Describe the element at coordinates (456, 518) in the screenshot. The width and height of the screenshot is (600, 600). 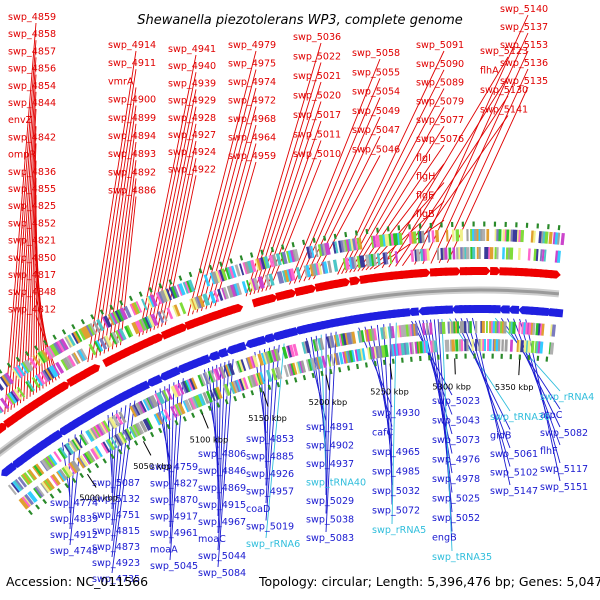
I see `reverse-gene-label: swp_5052` at that location.